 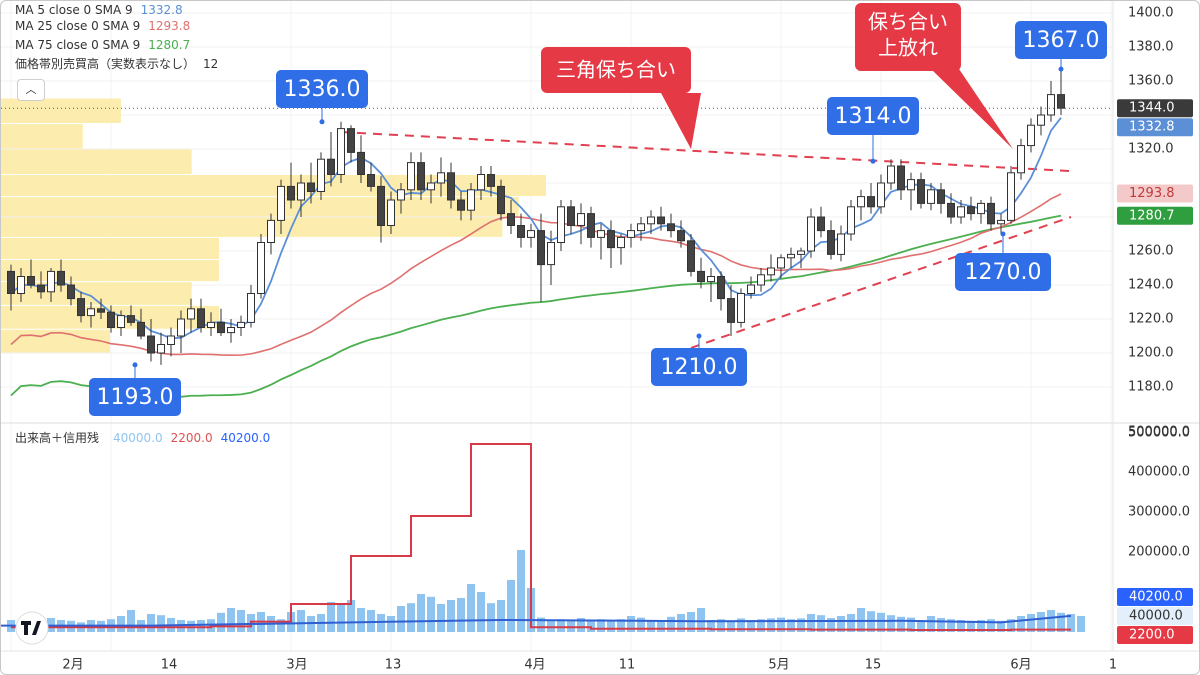 What do you see at coordinates (699, 336) in the screenshot?
I see `callout-low-apr-dot` at bounding box center [699, 336].